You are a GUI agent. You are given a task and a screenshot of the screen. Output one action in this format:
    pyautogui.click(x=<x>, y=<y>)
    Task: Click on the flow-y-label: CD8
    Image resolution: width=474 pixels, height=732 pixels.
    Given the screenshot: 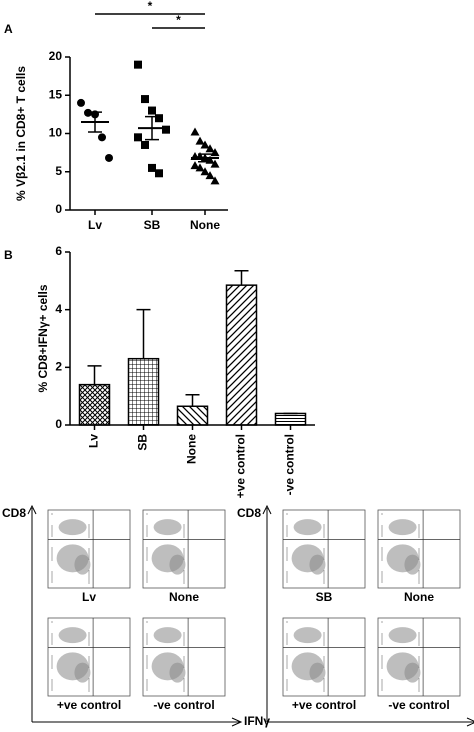 What is the action you would take?
    pyautogui.click(x=14, y=513)
    